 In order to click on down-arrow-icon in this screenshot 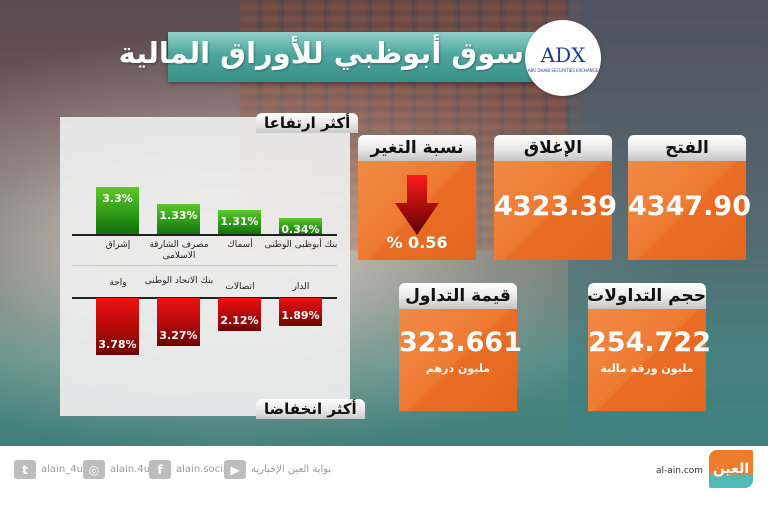, I will do `click(417, 205)`.